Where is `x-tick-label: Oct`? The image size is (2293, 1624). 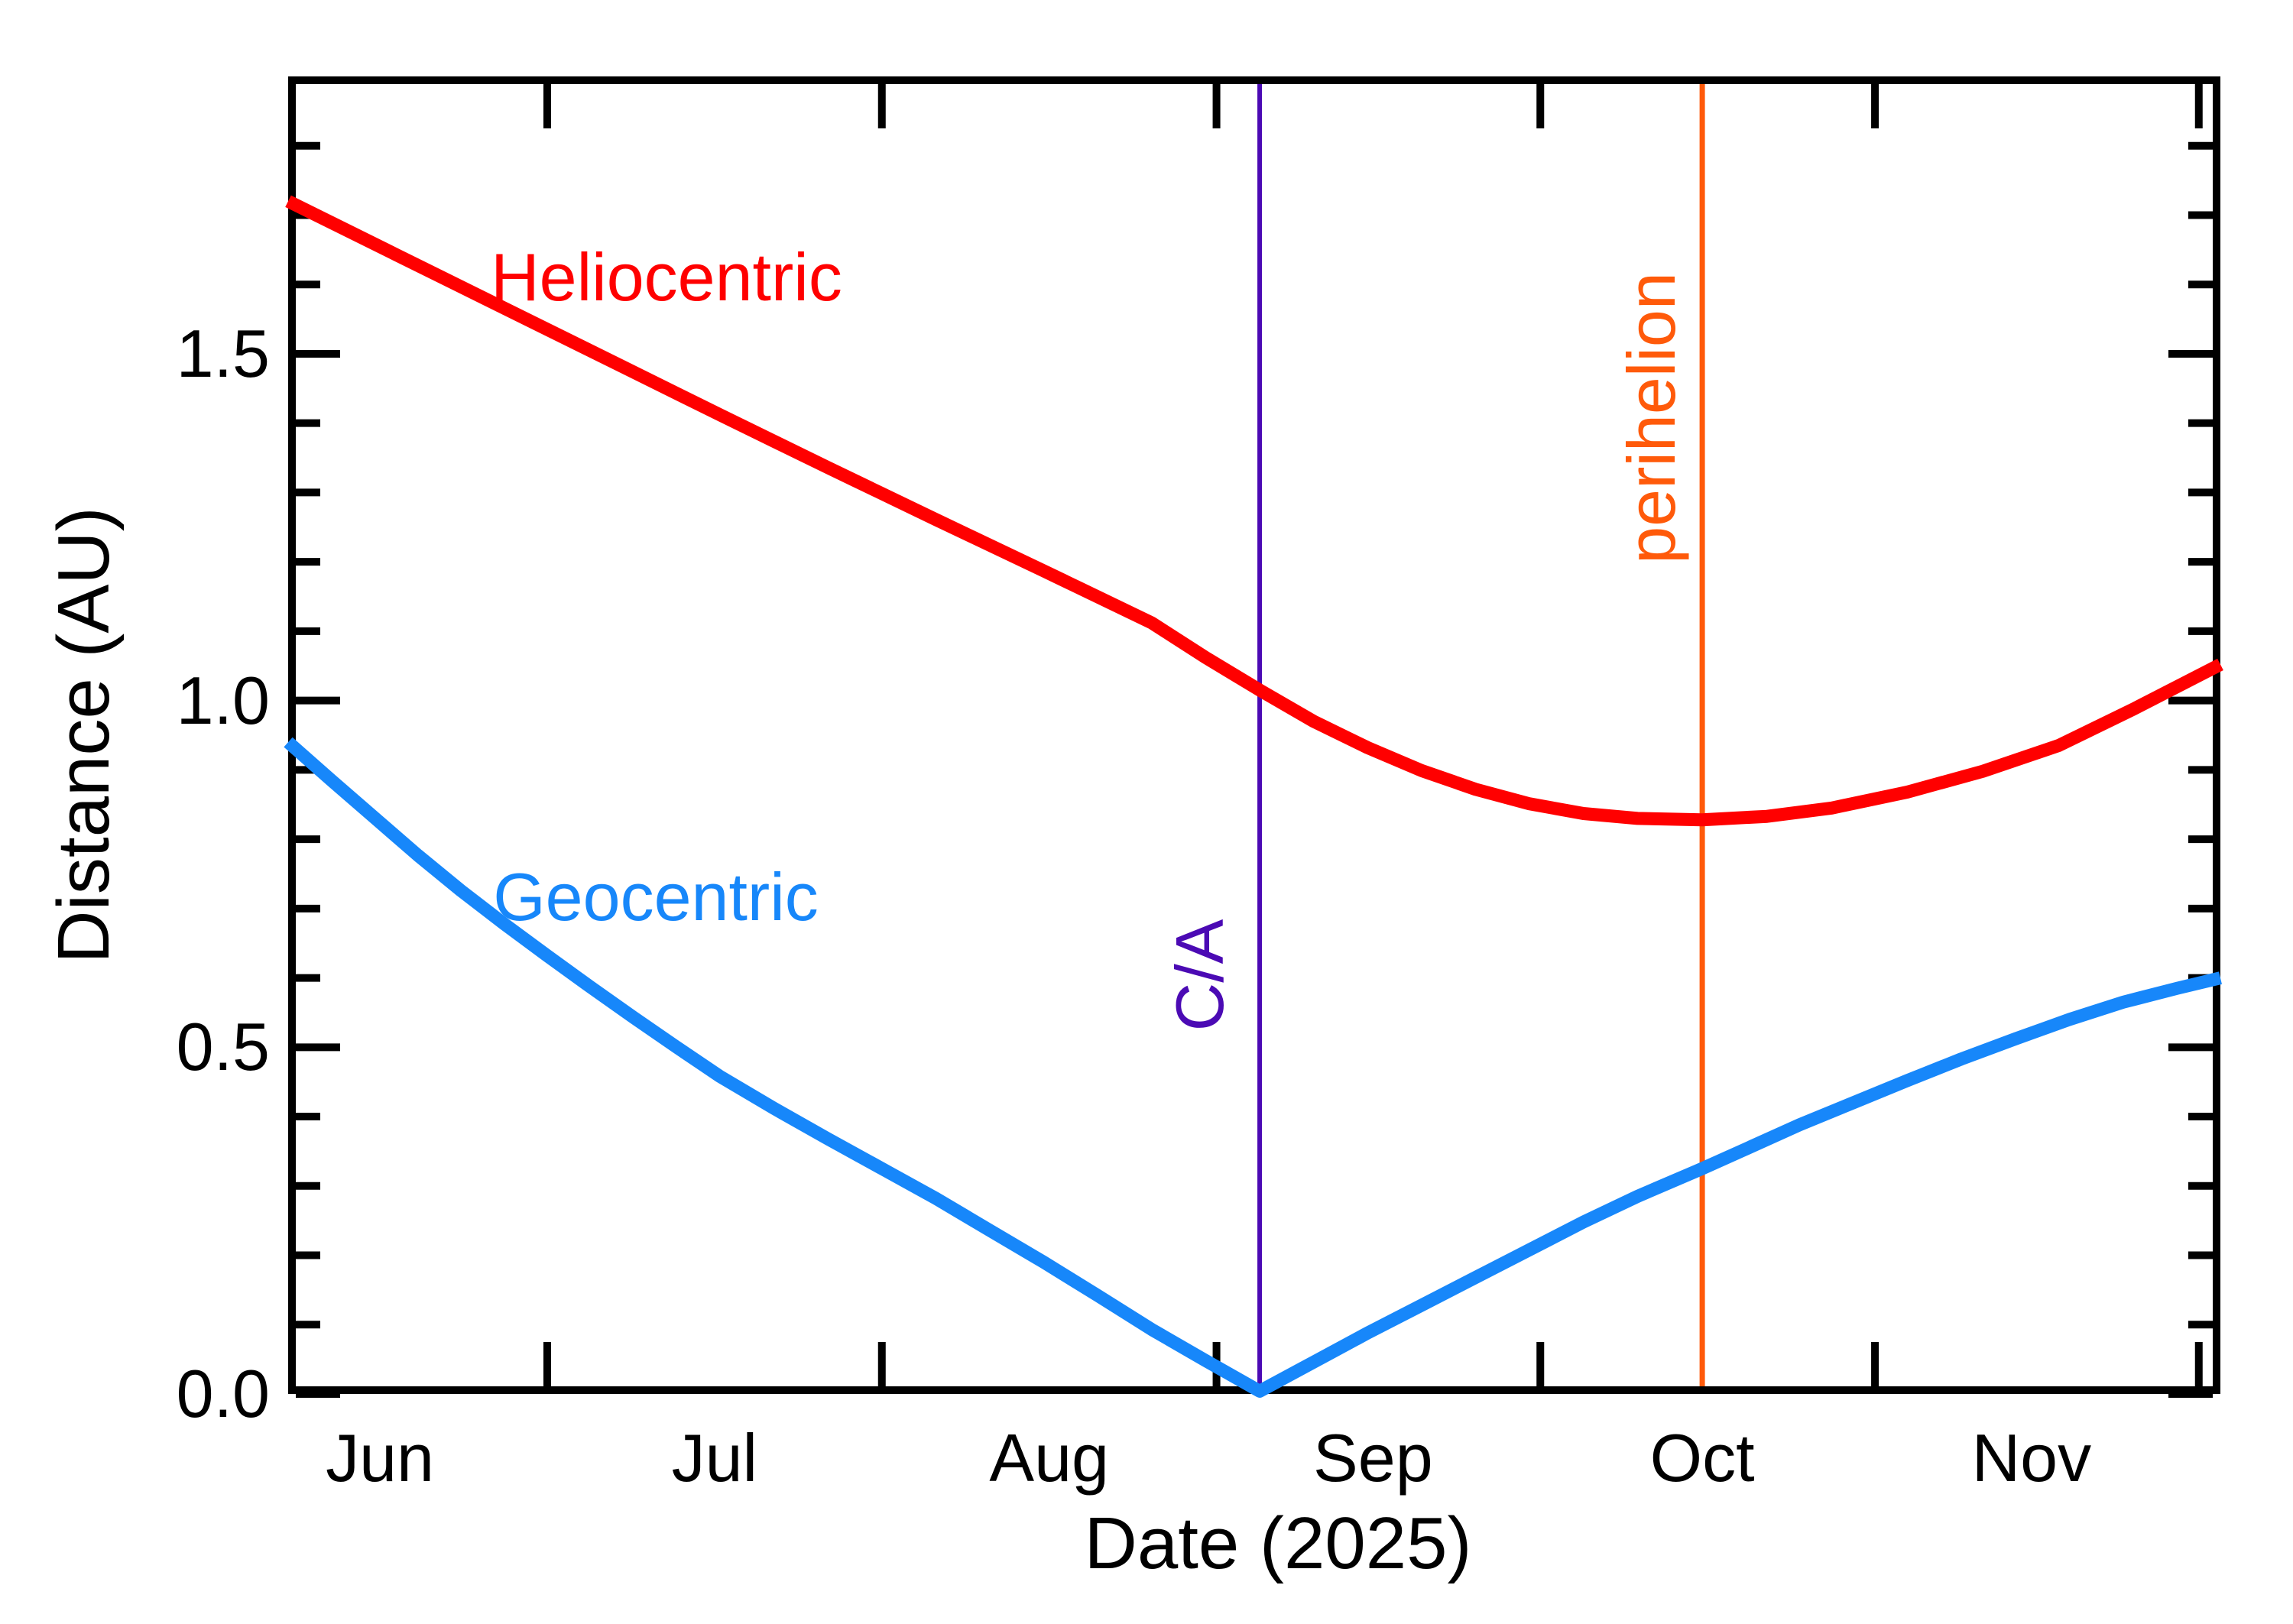
x-tick-label: Oct is located at coordinates (1702, 1458).